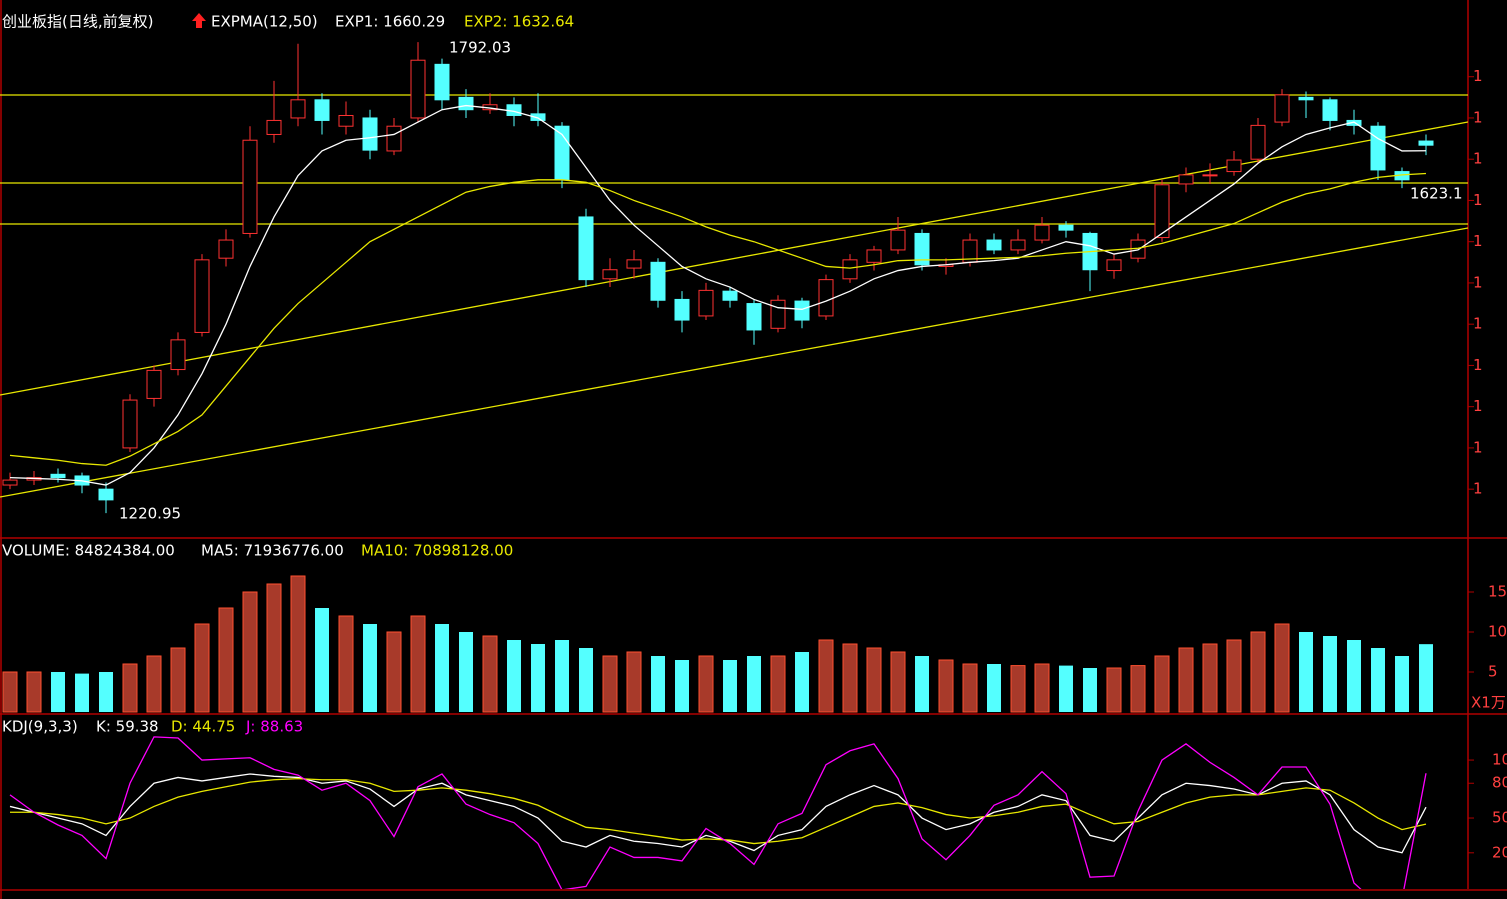  What do you see at coordinates (717, 644) in the screenshot?
I see `panel` at bounding box center [717, 644].